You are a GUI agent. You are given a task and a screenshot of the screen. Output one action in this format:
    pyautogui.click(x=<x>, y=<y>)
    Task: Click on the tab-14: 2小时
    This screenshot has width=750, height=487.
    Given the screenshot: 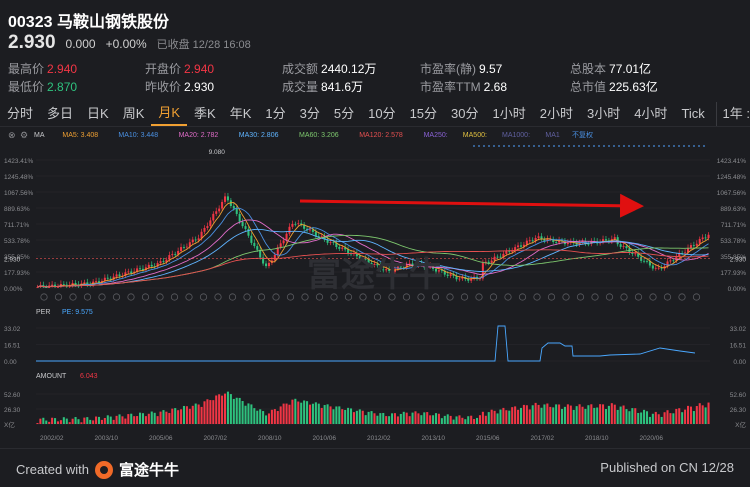 What is the action you would take?
    pyautogui.click(x=556, y=113)
    